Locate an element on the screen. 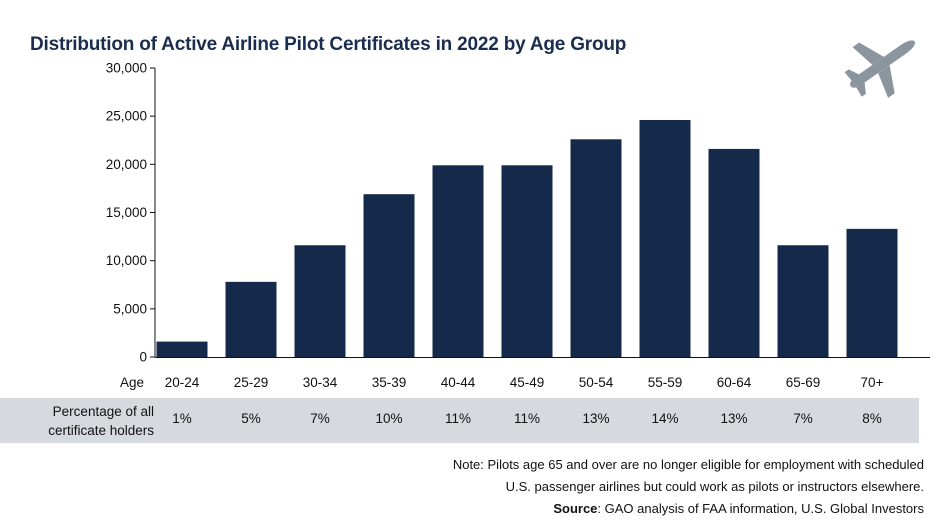 This screenshot has width=951, height=522. x-tick-label: 30-34 is located at coordinates (320, 382).